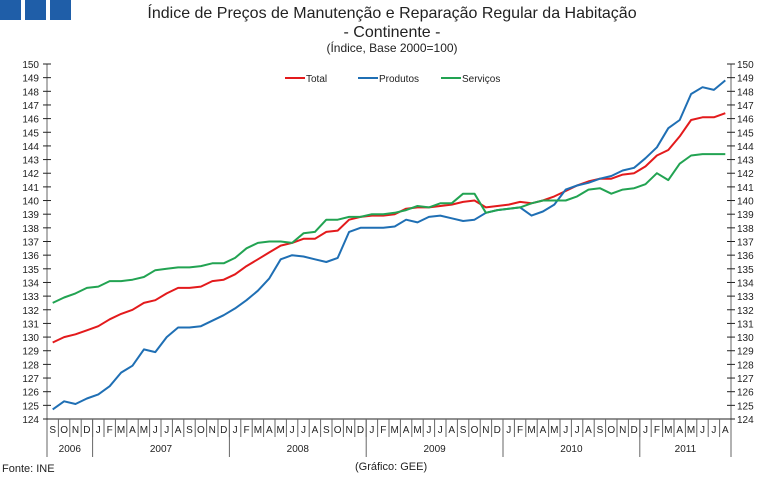 Image resolution: width=784 pixels, height=479 pixels. I want to click on year-label: 2010, so click(571, 449).